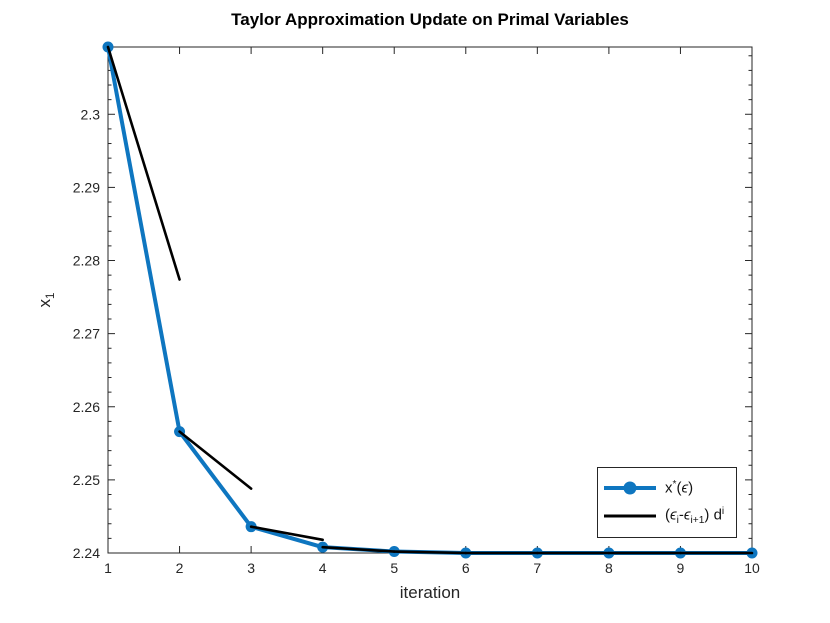 This screenshot has width=830, height=623. I want to click on legend-label-taylor: (ϵi-ϵi+1) di, so click(694, 516).